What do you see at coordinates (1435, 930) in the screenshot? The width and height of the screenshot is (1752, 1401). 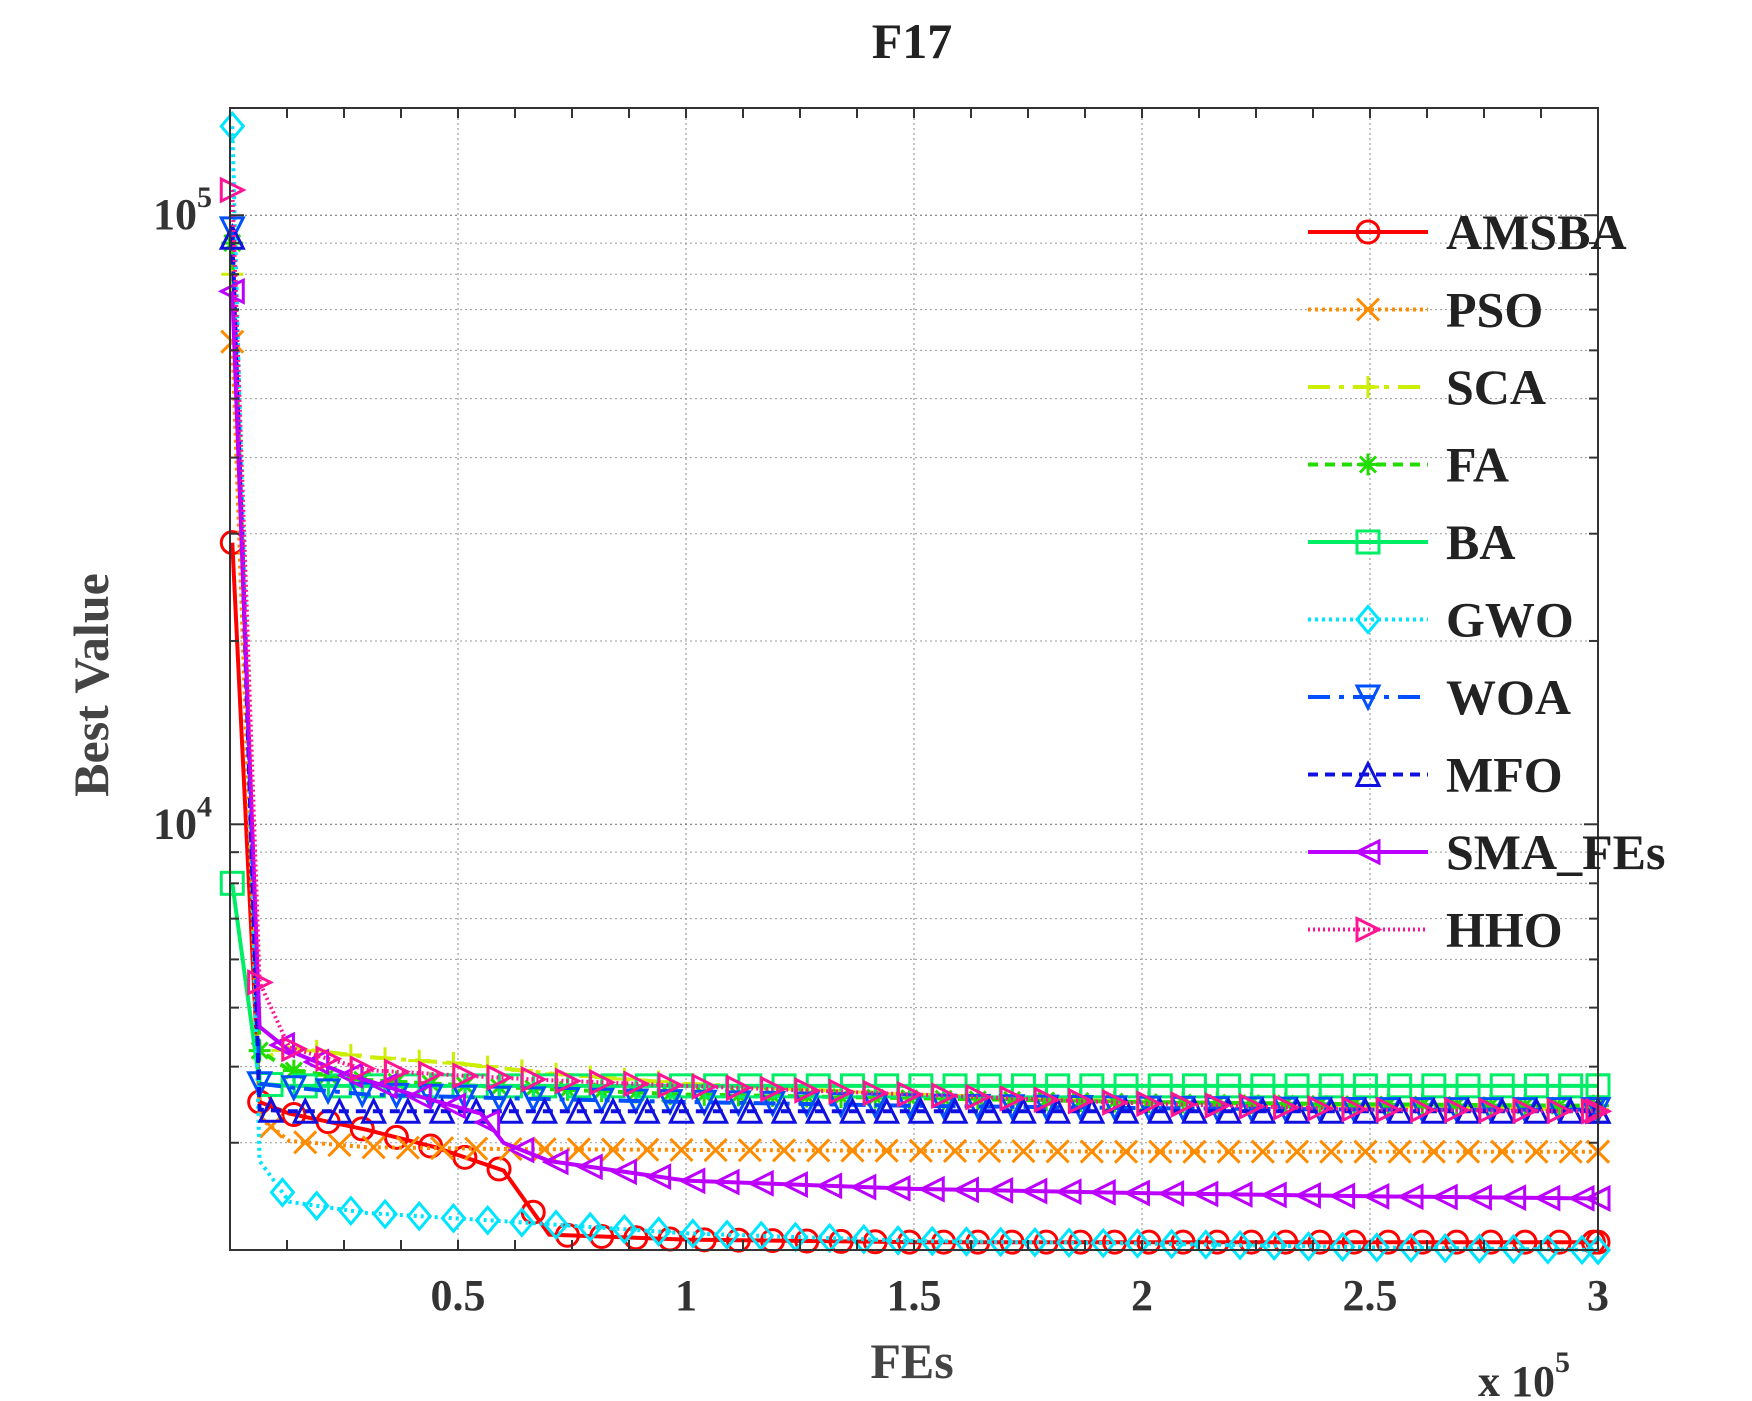 I see `legend-item: HHO` at bounding box center [1435, 930].